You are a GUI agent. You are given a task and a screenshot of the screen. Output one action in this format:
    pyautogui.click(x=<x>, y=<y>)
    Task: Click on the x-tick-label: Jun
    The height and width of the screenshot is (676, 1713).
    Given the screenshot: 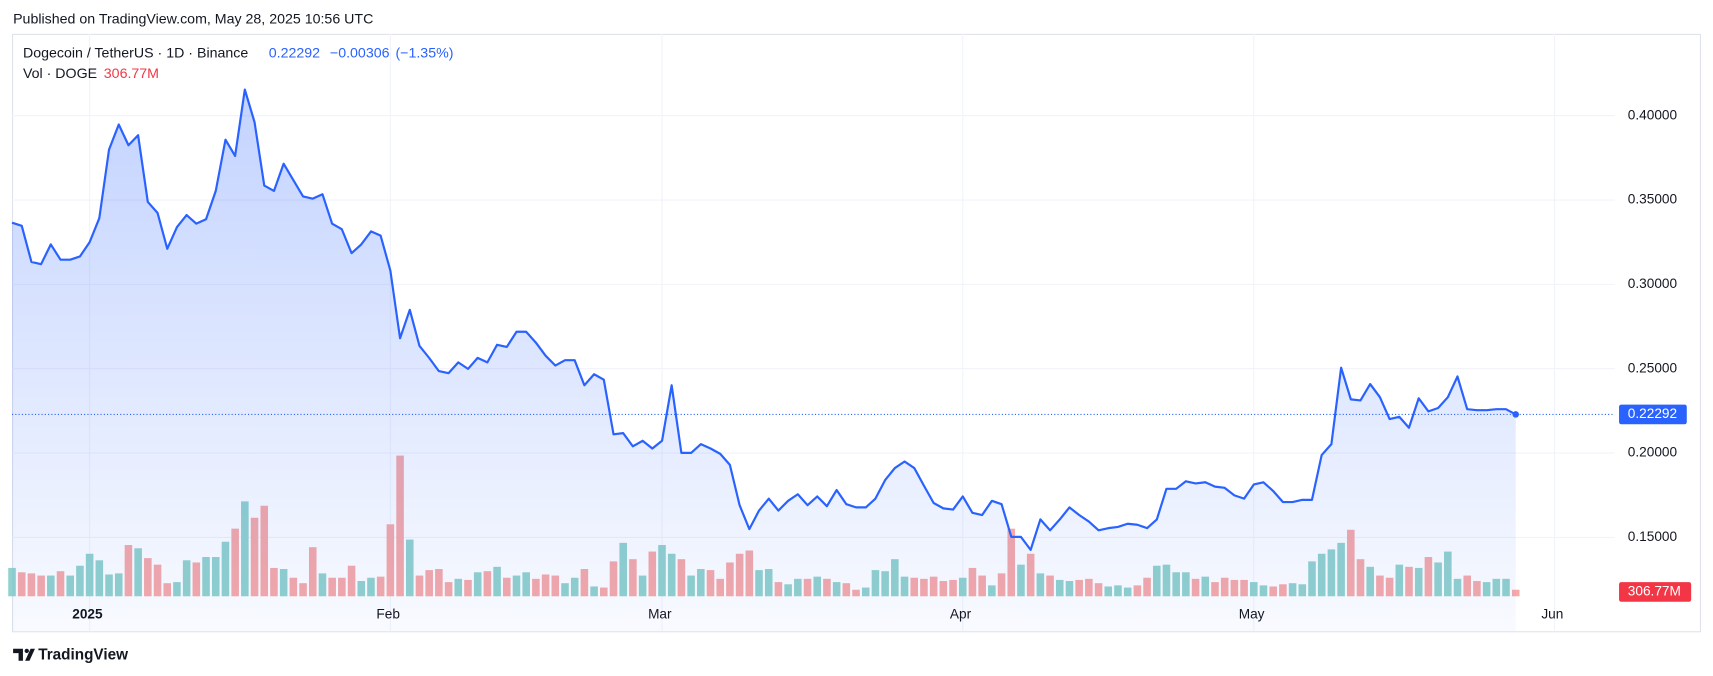 What is the action you would take?
    pyautogui.click(x=1552, y=613)
    